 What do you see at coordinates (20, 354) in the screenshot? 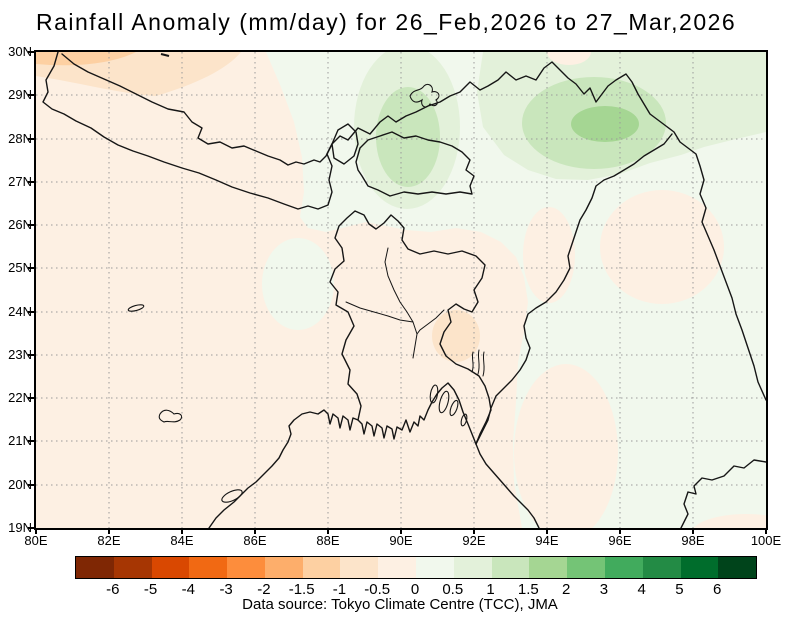
I see `lat-tick-label: 23N` at bounding box center [20, 354].